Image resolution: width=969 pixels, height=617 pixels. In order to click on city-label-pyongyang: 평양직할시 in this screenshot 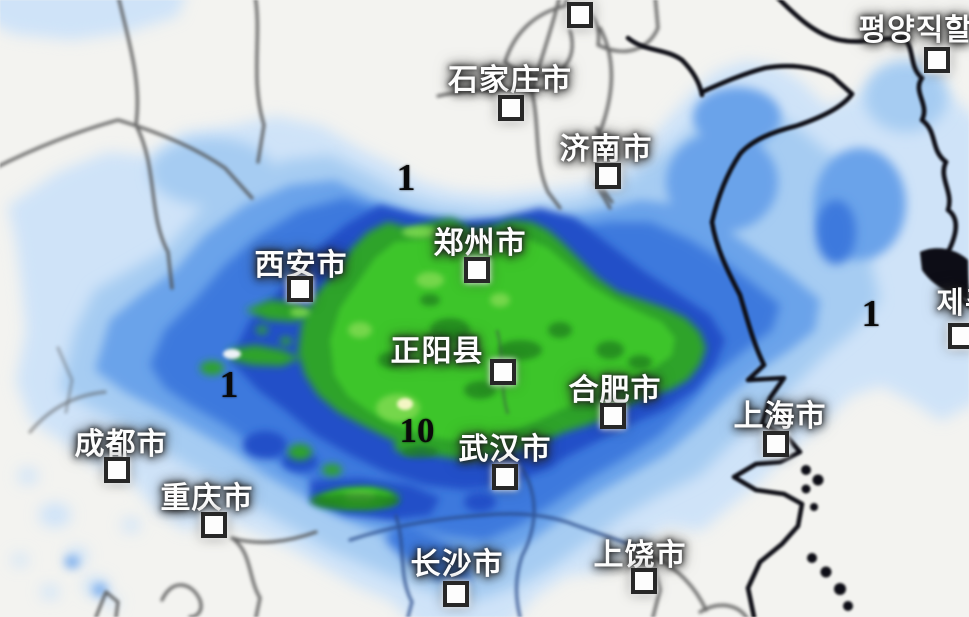, I will do `click(913, 30)`.